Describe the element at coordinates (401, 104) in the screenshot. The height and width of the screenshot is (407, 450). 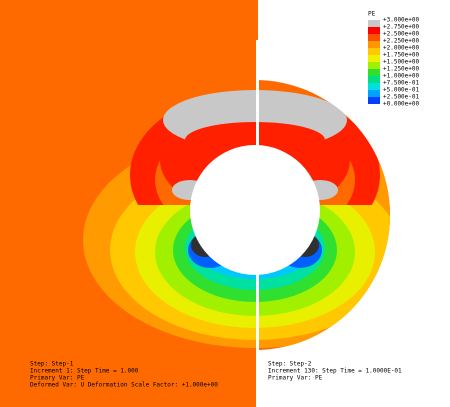
I see `legend-label: +0.000e+00` at that location.